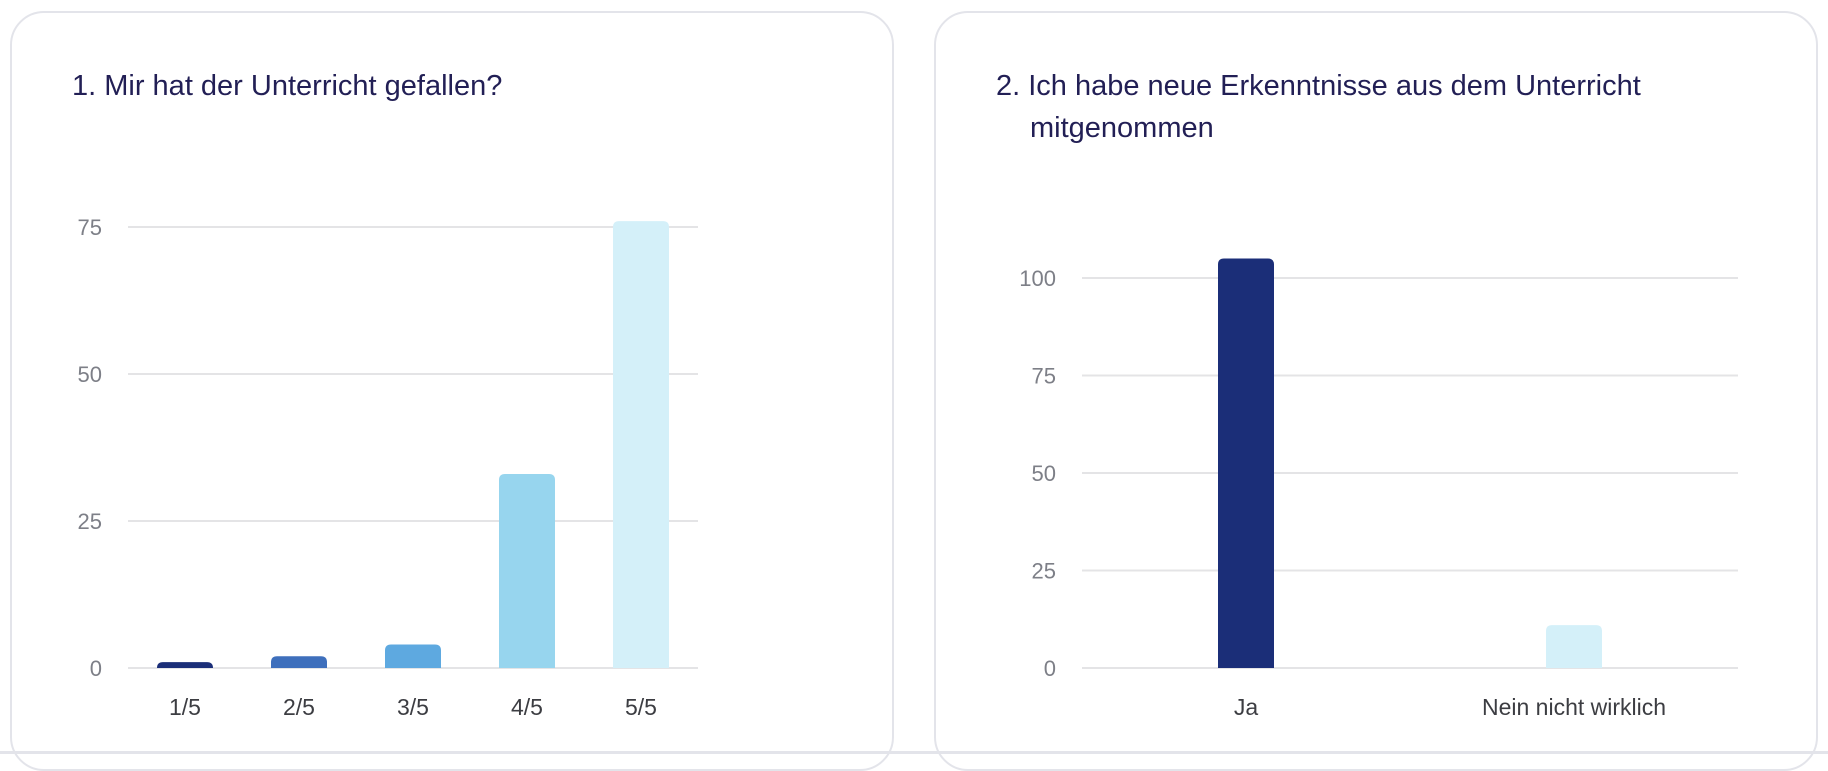 The height and width of the screenshot is (771, 1828). I want to click on bar-ja, so click(1246, 463).